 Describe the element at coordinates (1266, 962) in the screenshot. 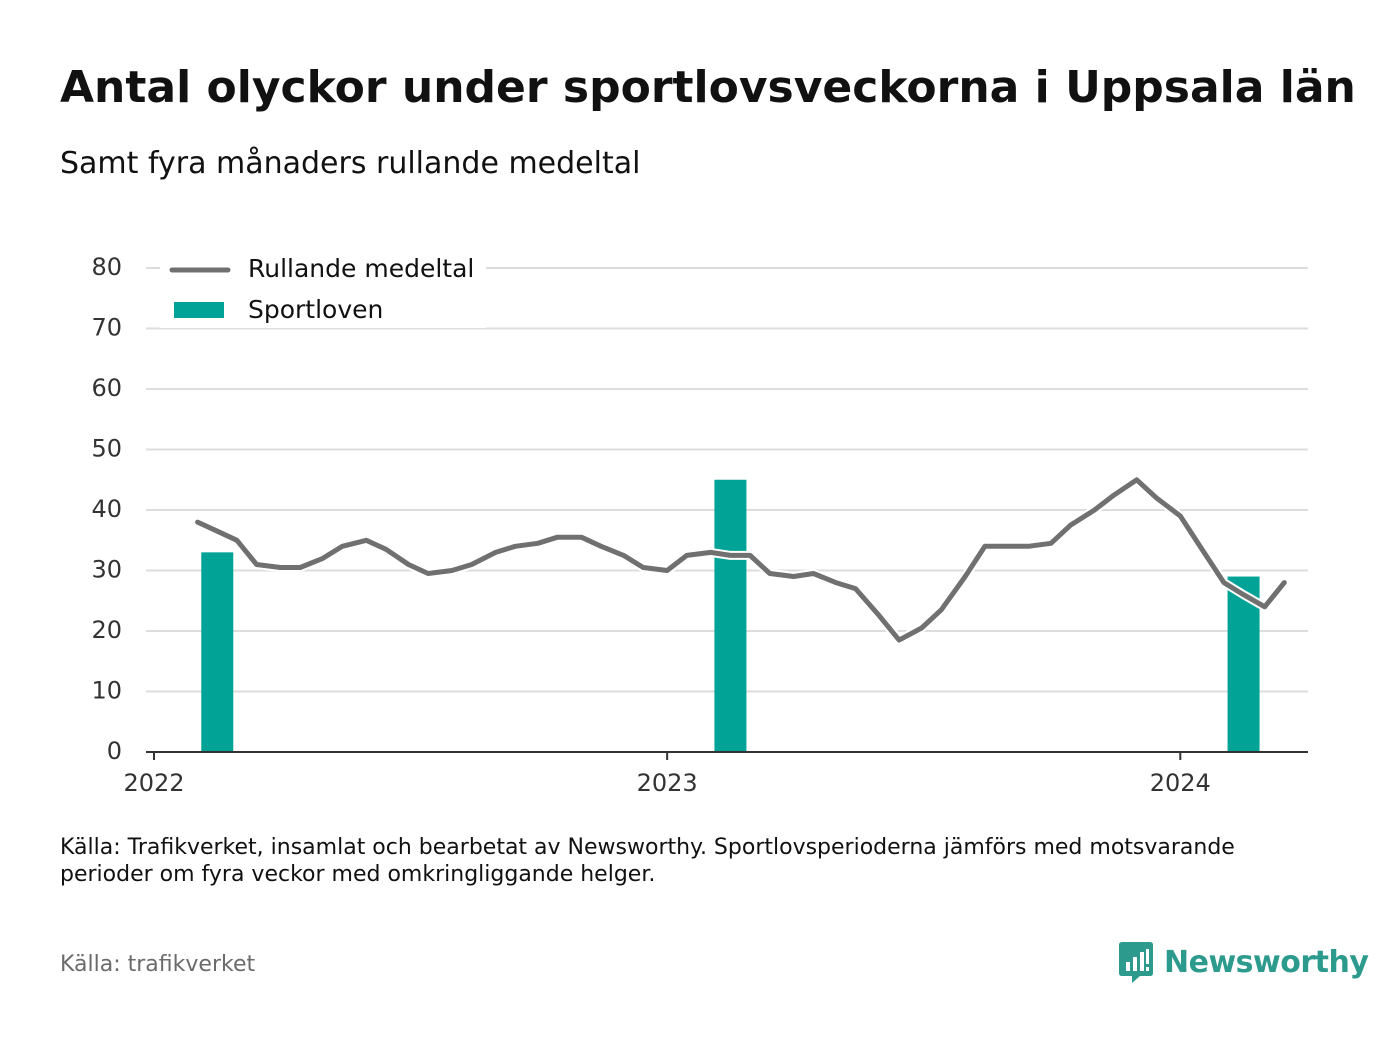

I see `brand-name: Newsworthy` at that location.